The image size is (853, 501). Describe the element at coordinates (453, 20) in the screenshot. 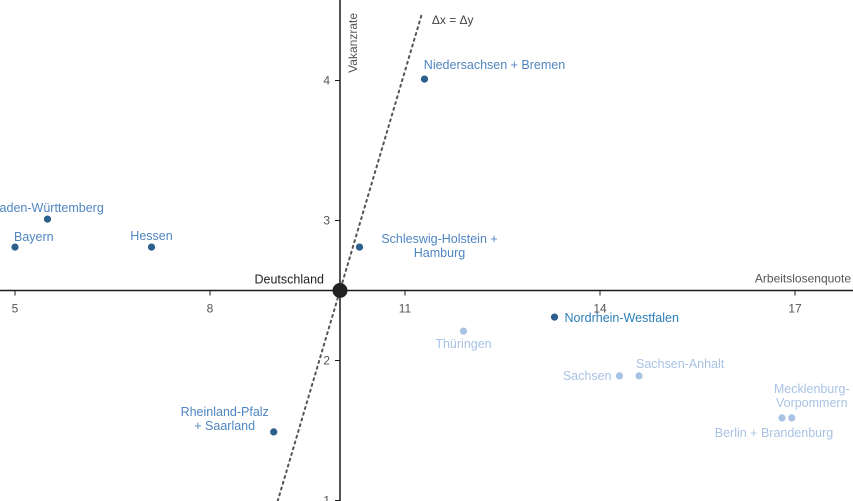

I see `reference-line-label: Δx = Δy` at that location.